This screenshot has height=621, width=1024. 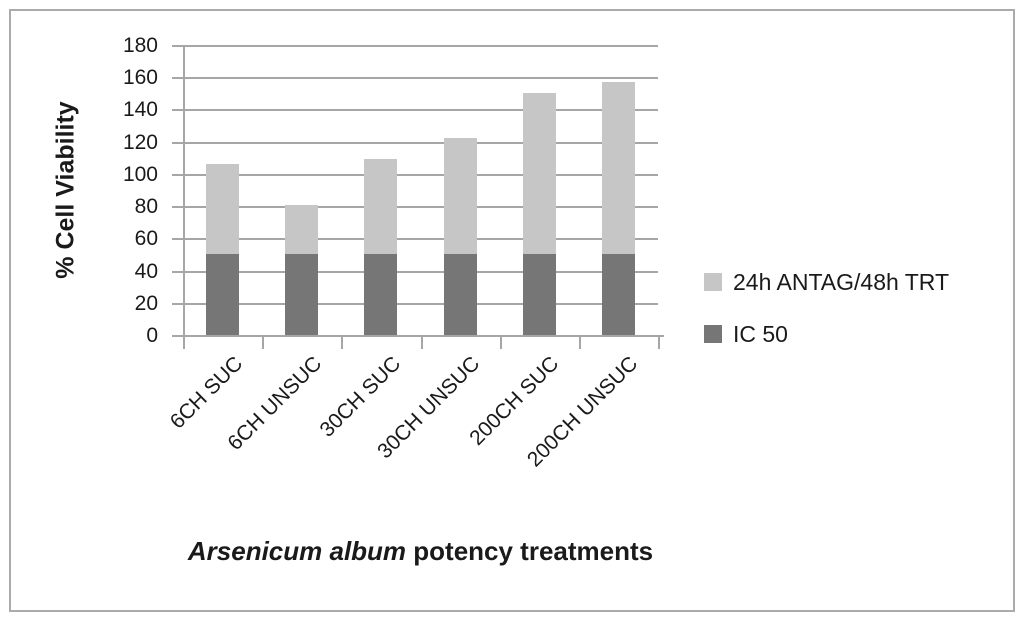 What do you see at coordinates (140, 78) in the screenshot?
I see `y-tick-label: 160` at bounding box center [140, 78].